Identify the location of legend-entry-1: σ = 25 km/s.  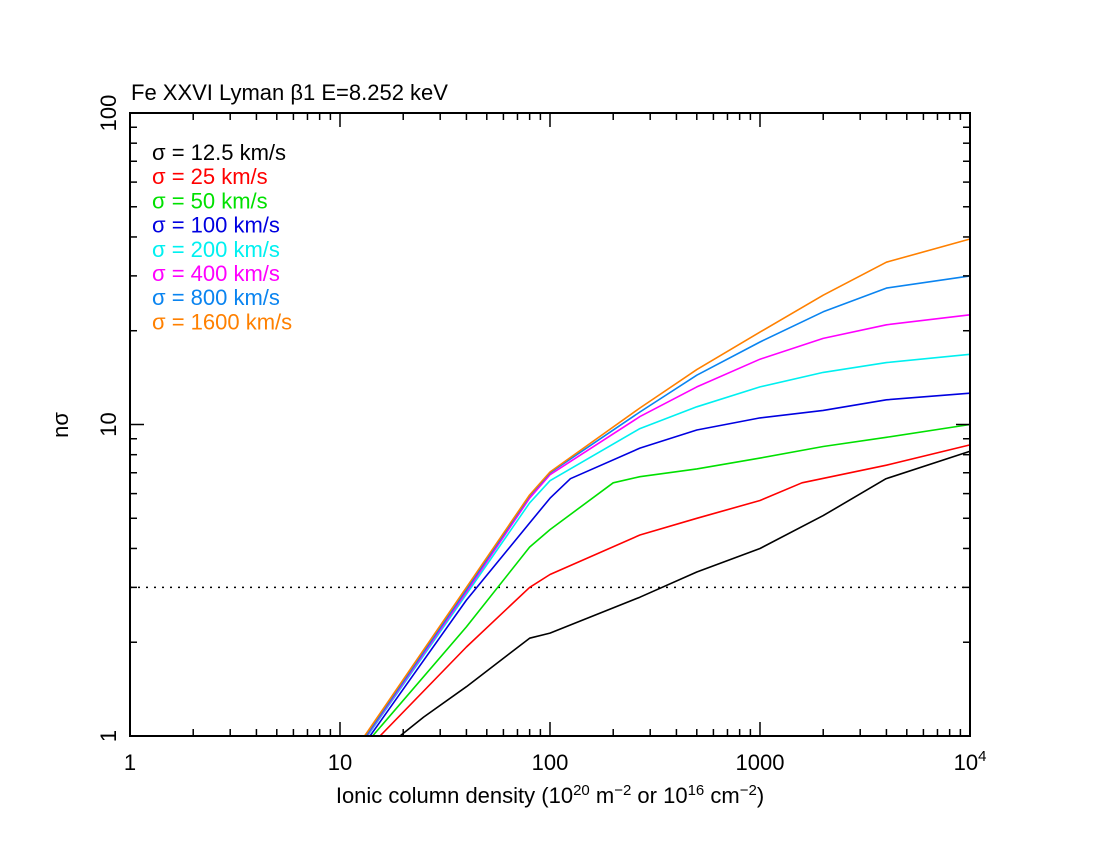
(210, 176).